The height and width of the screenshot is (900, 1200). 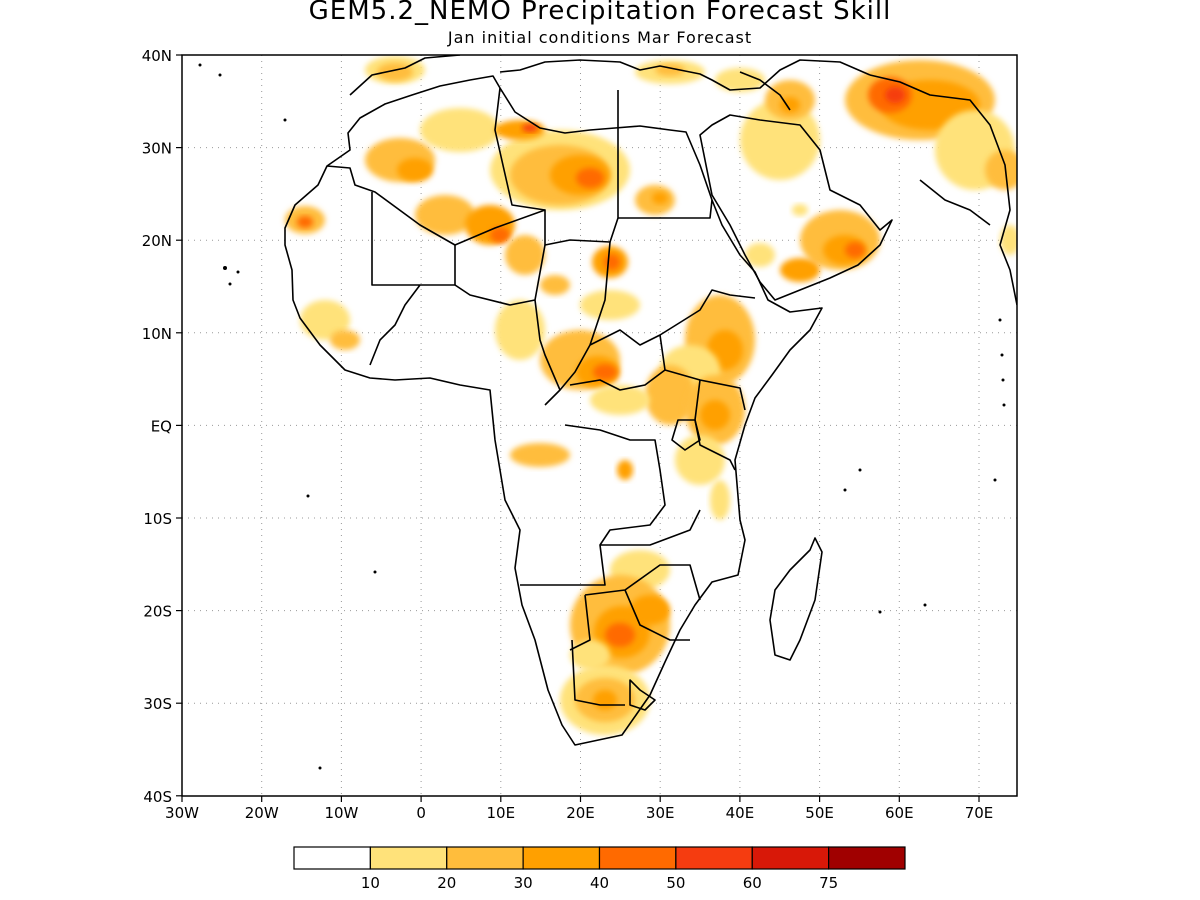 I want to click on colorbar-tick-label: 30, so click(x=523, y=883).